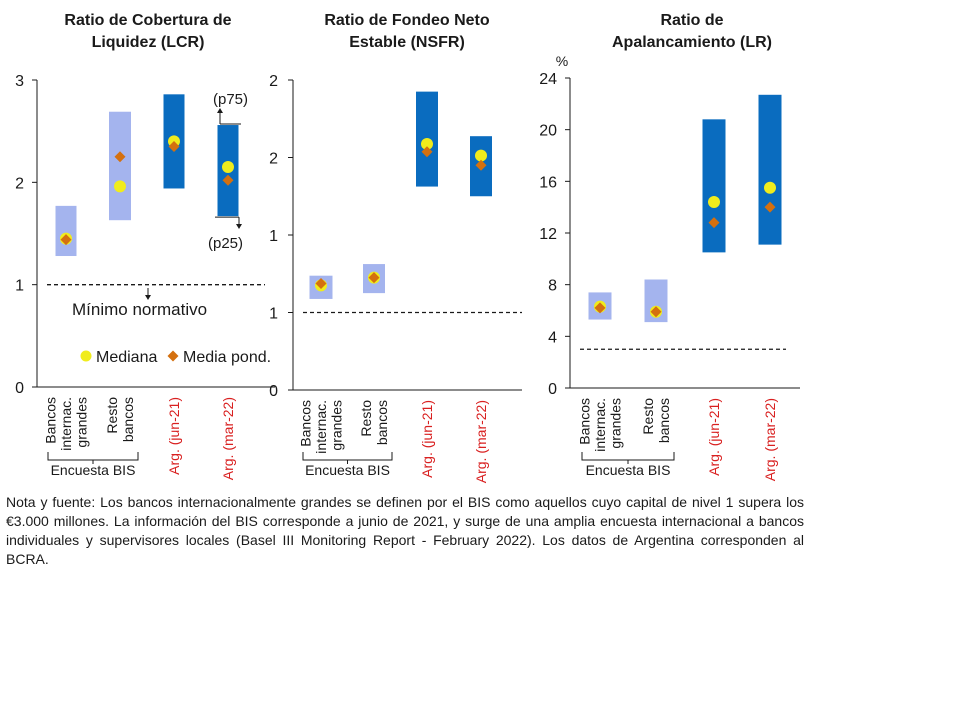 The image size is (960, 720). What do you see at coordinates (374, 422) in the screenshot?
I see `panel-2-category-label-2: Restobancos` at bounding box center [374, 422].